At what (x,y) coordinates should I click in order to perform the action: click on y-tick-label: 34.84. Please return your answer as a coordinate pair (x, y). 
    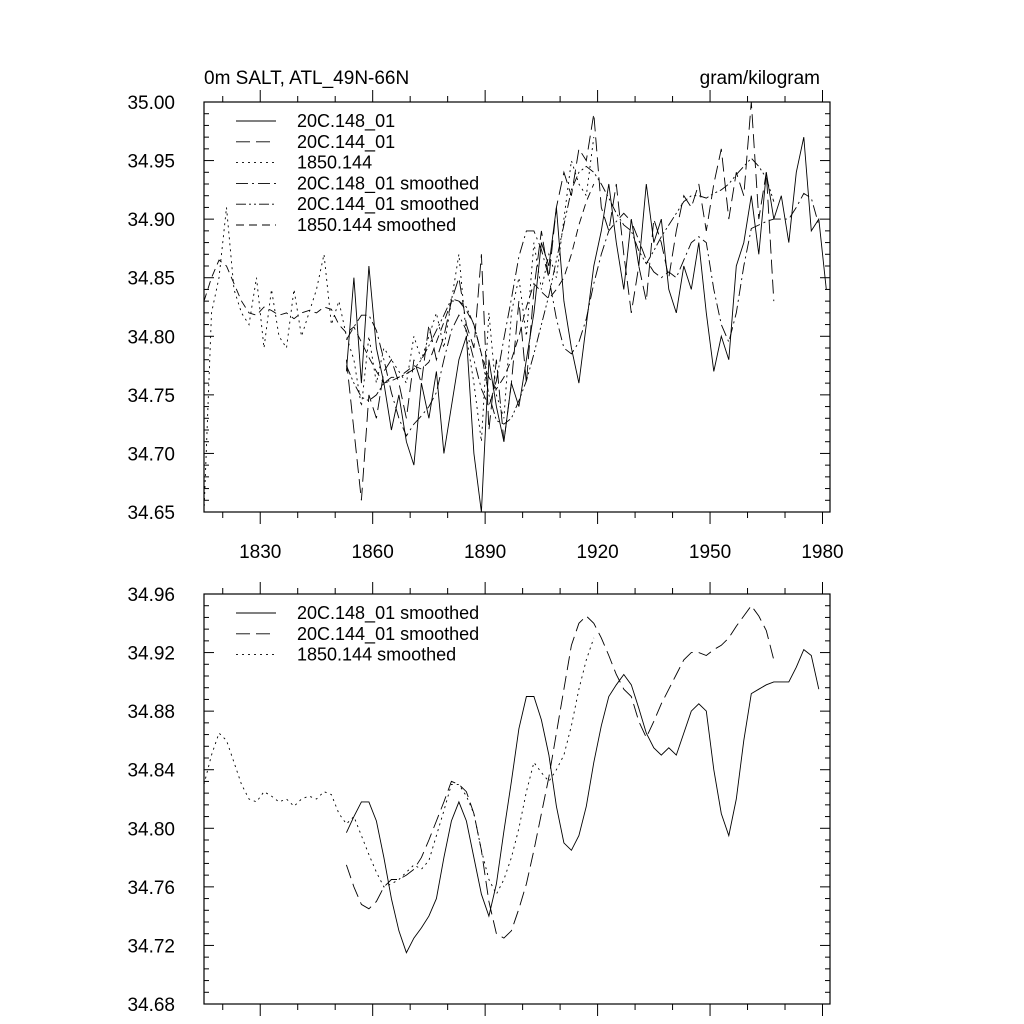
    Looking at the image, I should click on (151, 771).